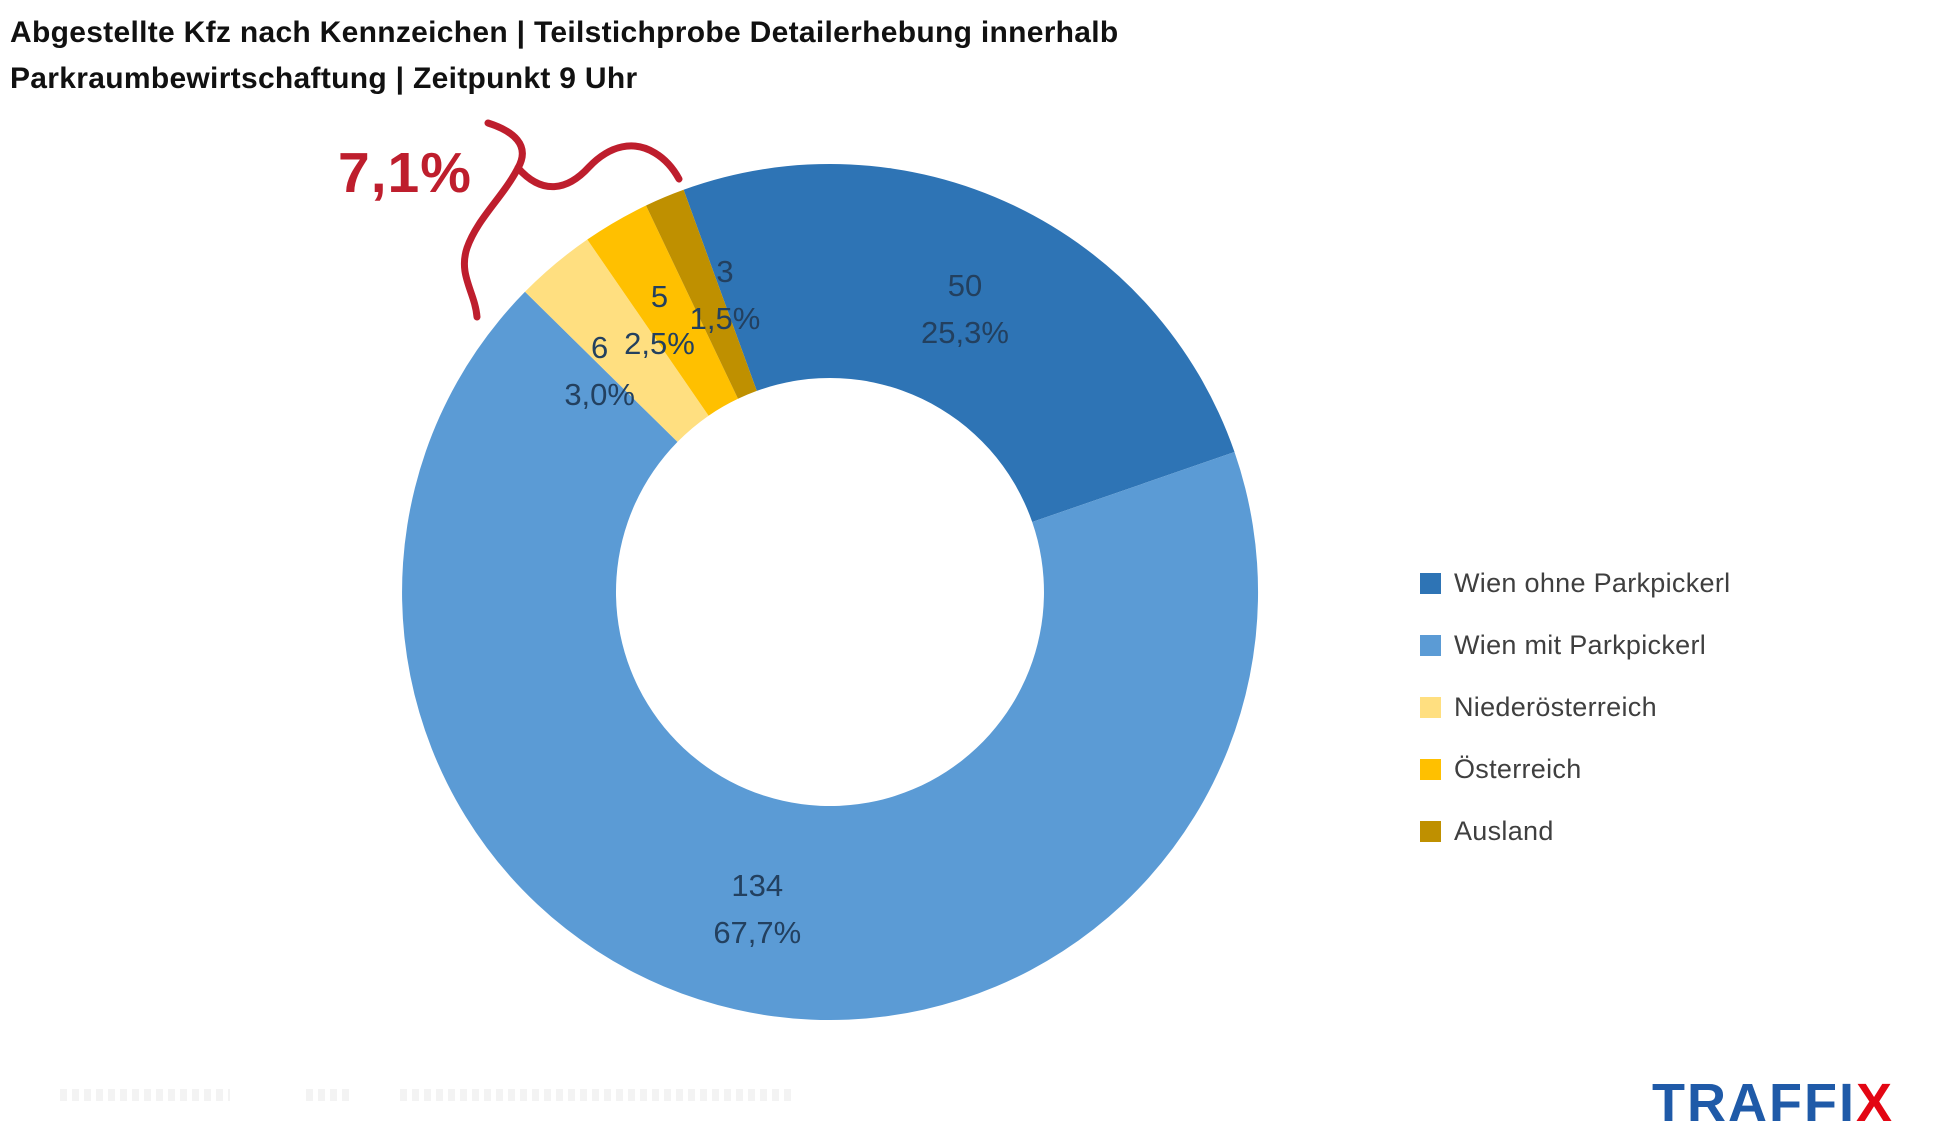 The width and height of the screenshot is (1960, 1134). What do you see at coordinates (725, 318) in the screenshot?
I see `slice-percent: 1,5%` at bounding box center [725, 318].